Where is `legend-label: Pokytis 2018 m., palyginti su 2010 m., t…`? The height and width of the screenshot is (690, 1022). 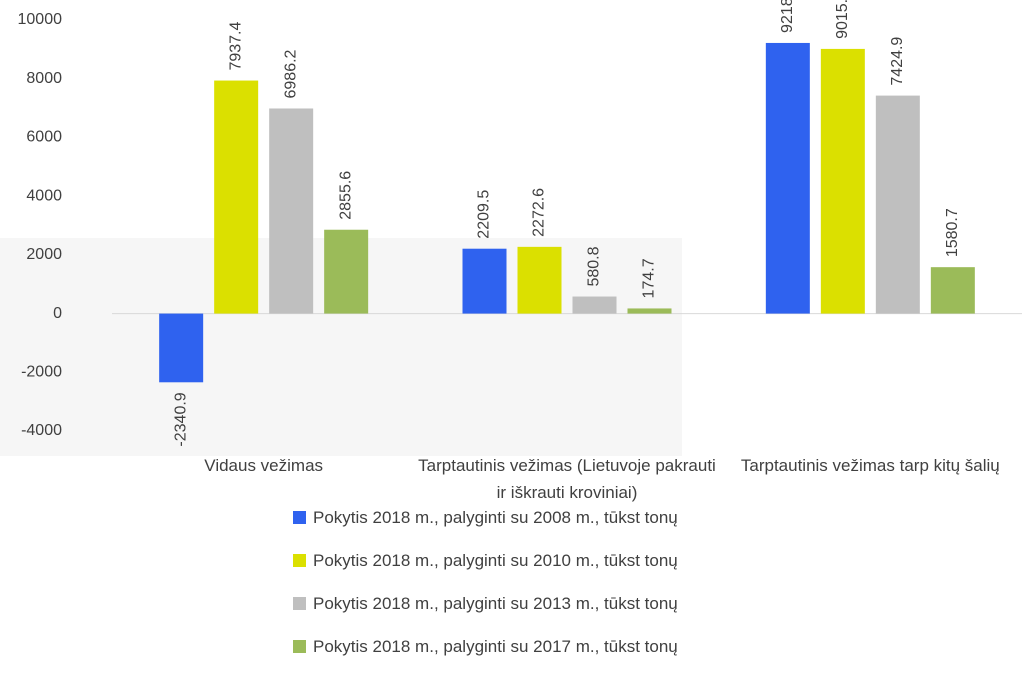 legend-label: Pokytis 2018 m., palyginti su 2010 m., t… is located at coordinates (495, 560).